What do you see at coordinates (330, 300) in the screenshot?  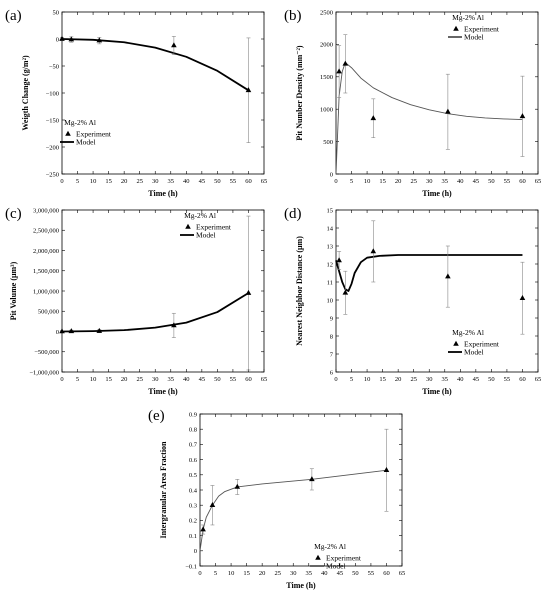 I see `y-tick-label: 10` at bounding box center [330, 300].